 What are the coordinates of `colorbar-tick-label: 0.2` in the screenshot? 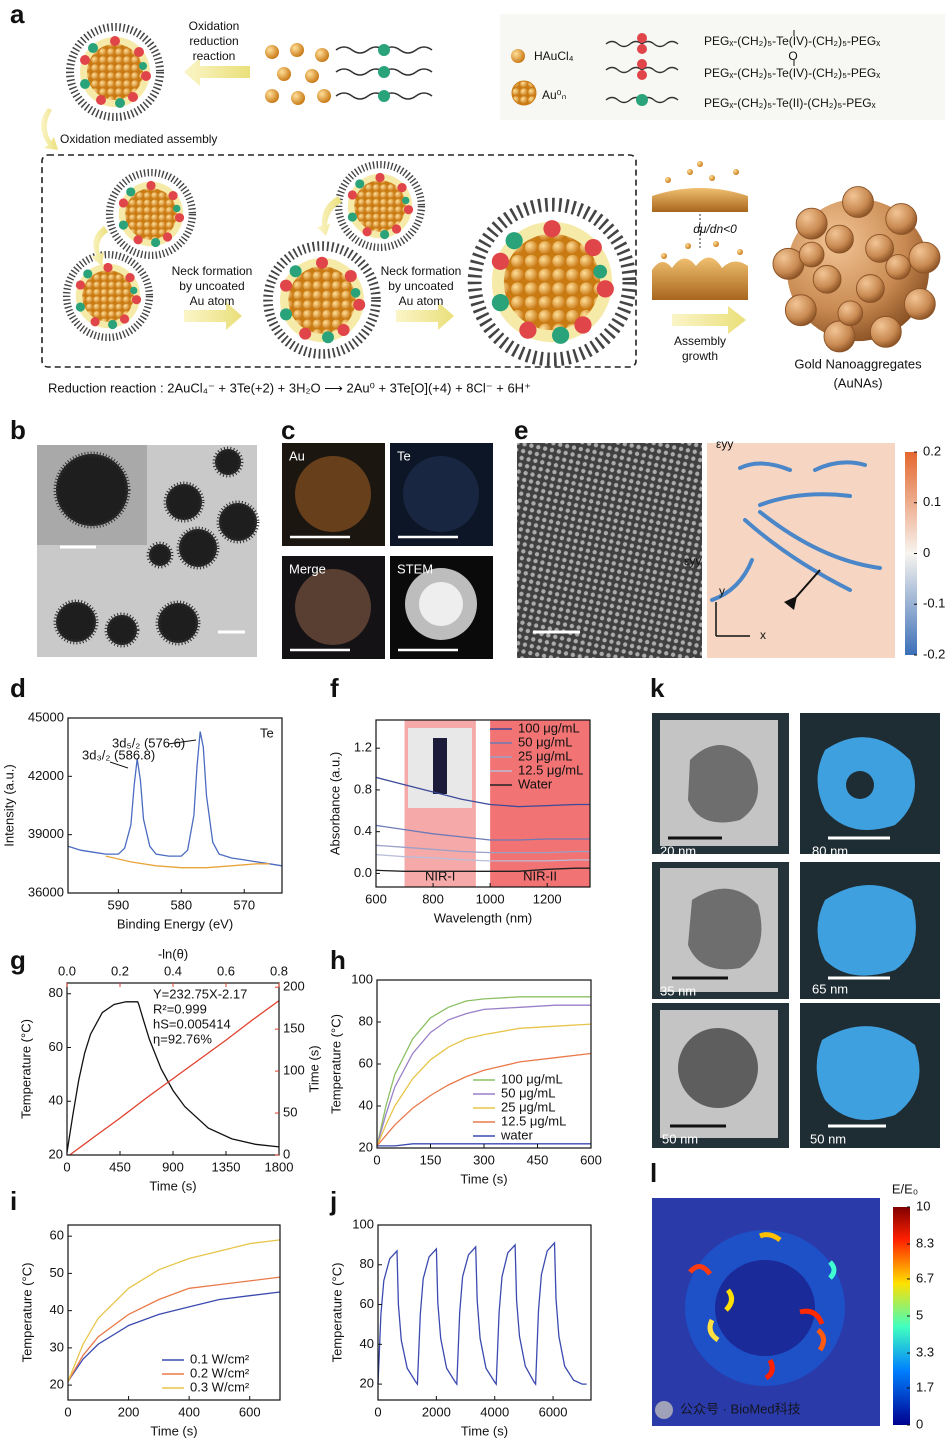 It's located at (932, 450).